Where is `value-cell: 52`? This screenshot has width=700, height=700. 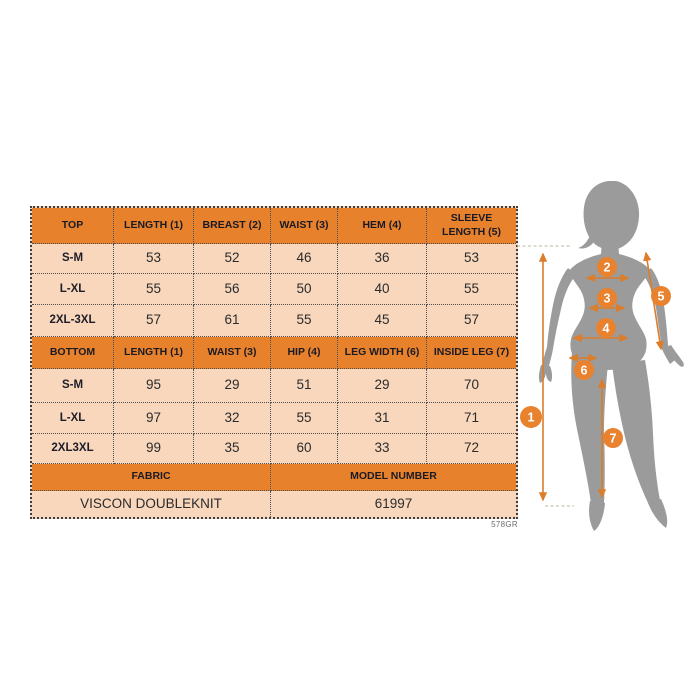 value-cell: 52 is located at coordinates (232, 259).